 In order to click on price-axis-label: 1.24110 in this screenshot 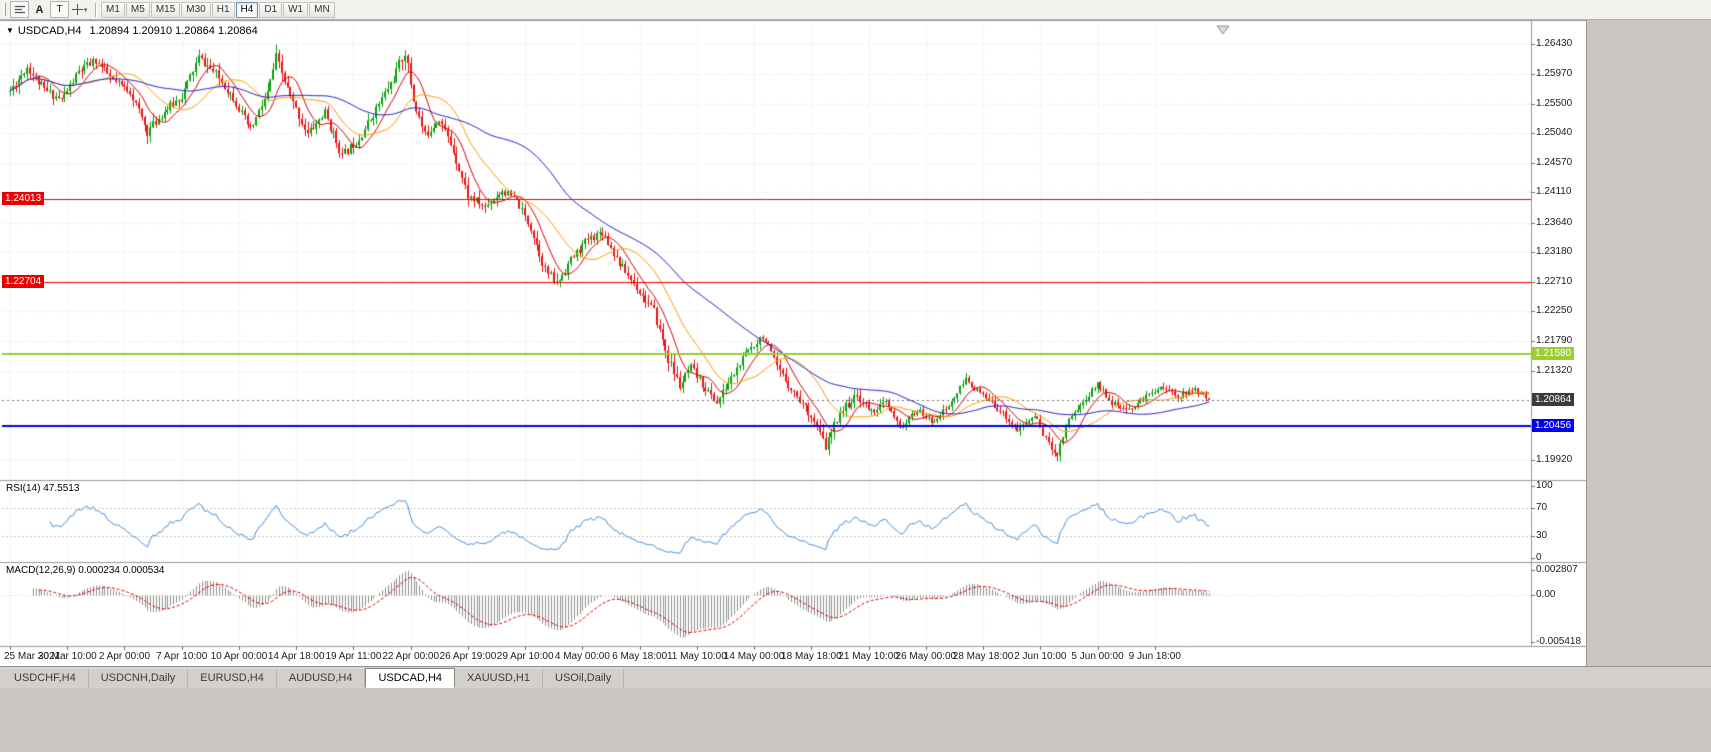, I will do `click(1554, 192)`.